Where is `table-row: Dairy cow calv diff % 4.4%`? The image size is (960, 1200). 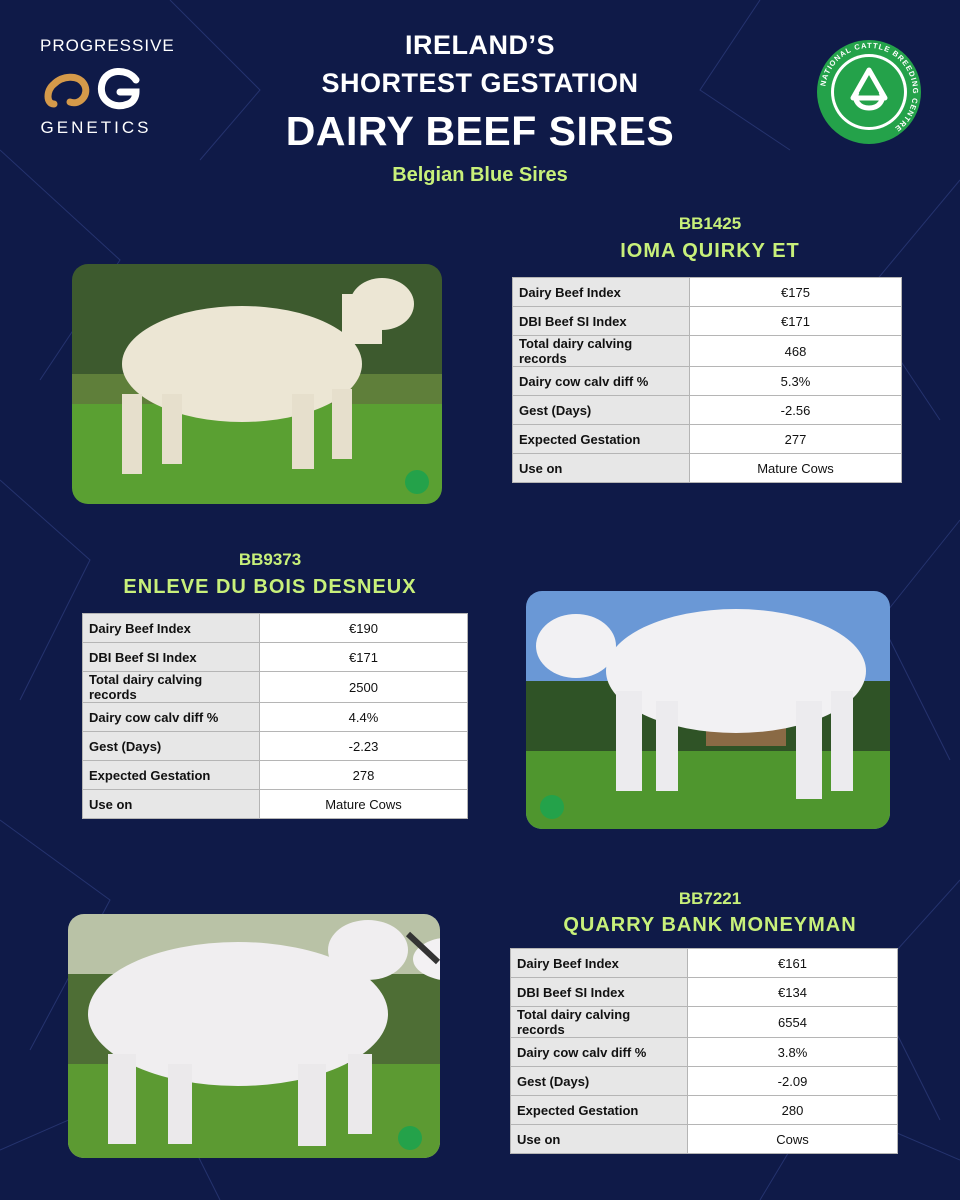 table-row: Dairy cow calv diff % 4.4% is located at coordinates (275, 717).